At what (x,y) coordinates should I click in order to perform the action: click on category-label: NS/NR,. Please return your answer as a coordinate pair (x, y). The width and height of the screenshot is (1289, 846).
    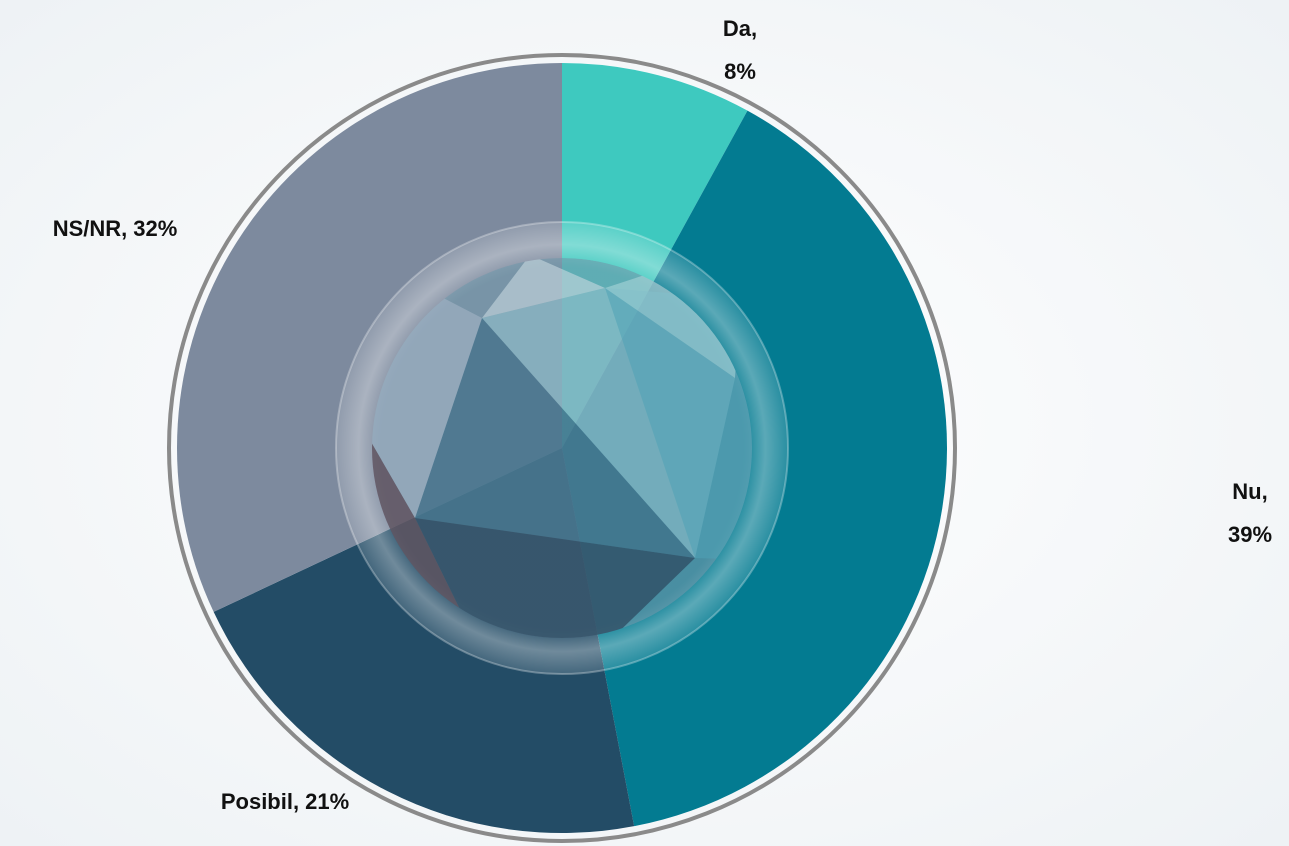
    Looking at the image, I should click on (90, 228).